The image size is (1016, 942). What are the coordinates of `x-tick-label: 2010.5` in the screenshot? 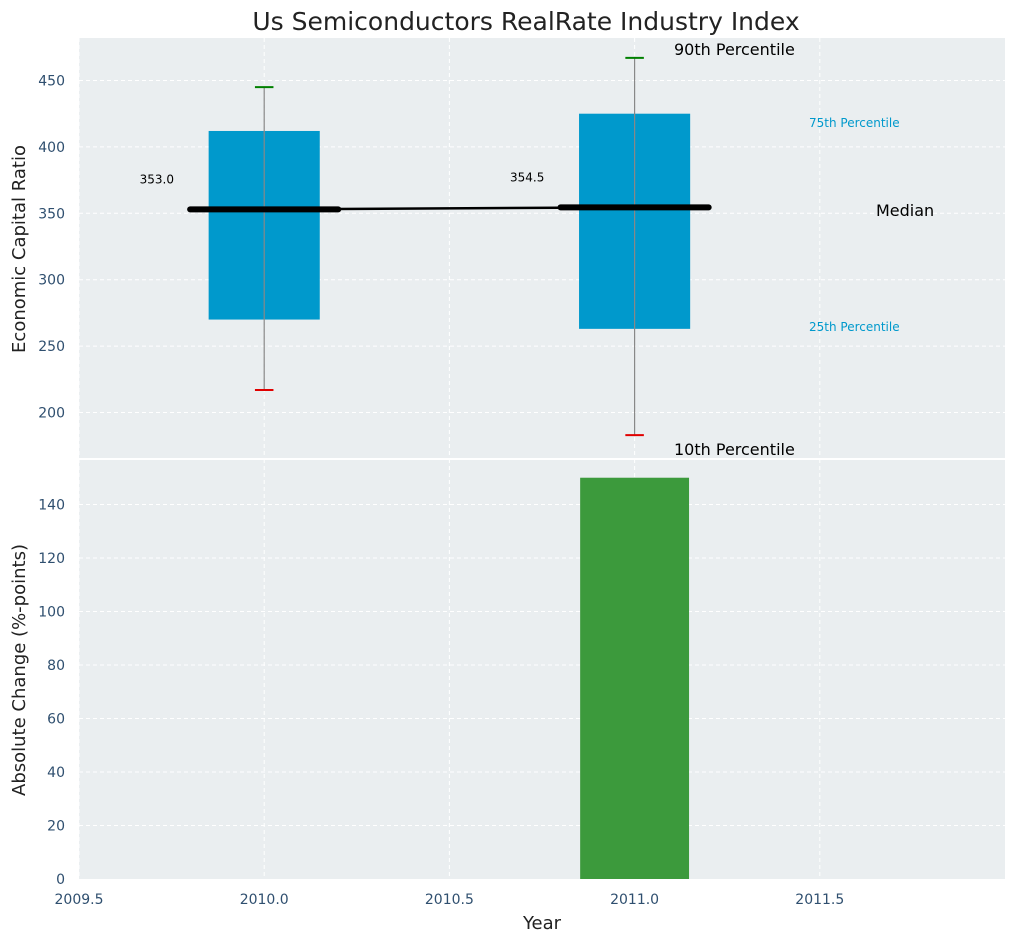 It's located at (449, 900).